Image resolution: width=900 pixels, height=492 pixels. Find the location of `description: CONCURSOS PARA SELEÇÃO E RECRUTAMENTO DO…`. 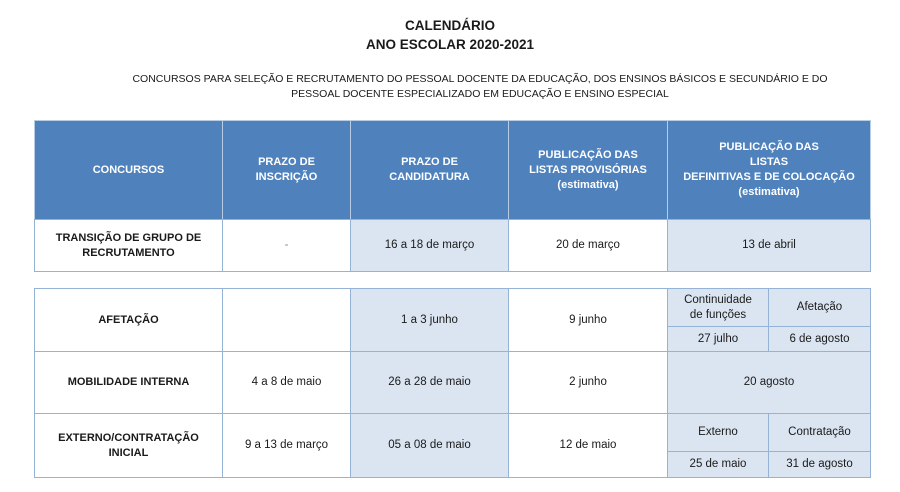

description: CONCURSOS PARA SELEÇÃO E RECRUTAMENTO DO… is located at coordinates (480, 86).